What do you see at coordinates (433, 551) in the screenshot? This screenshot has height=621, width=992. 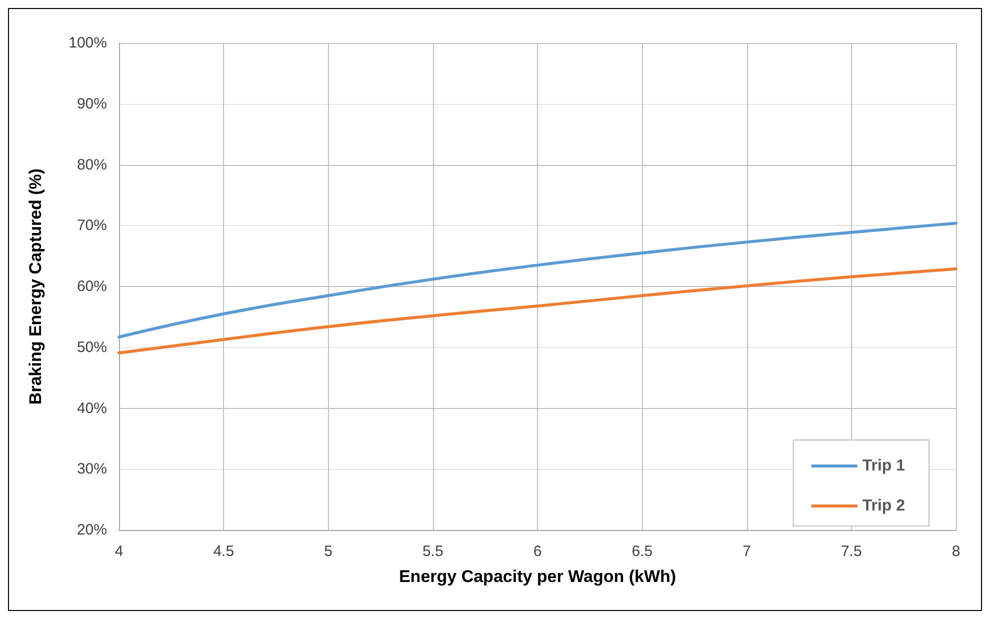 I see `x-tick-label: 5.5` at bounding box center [433, 551].